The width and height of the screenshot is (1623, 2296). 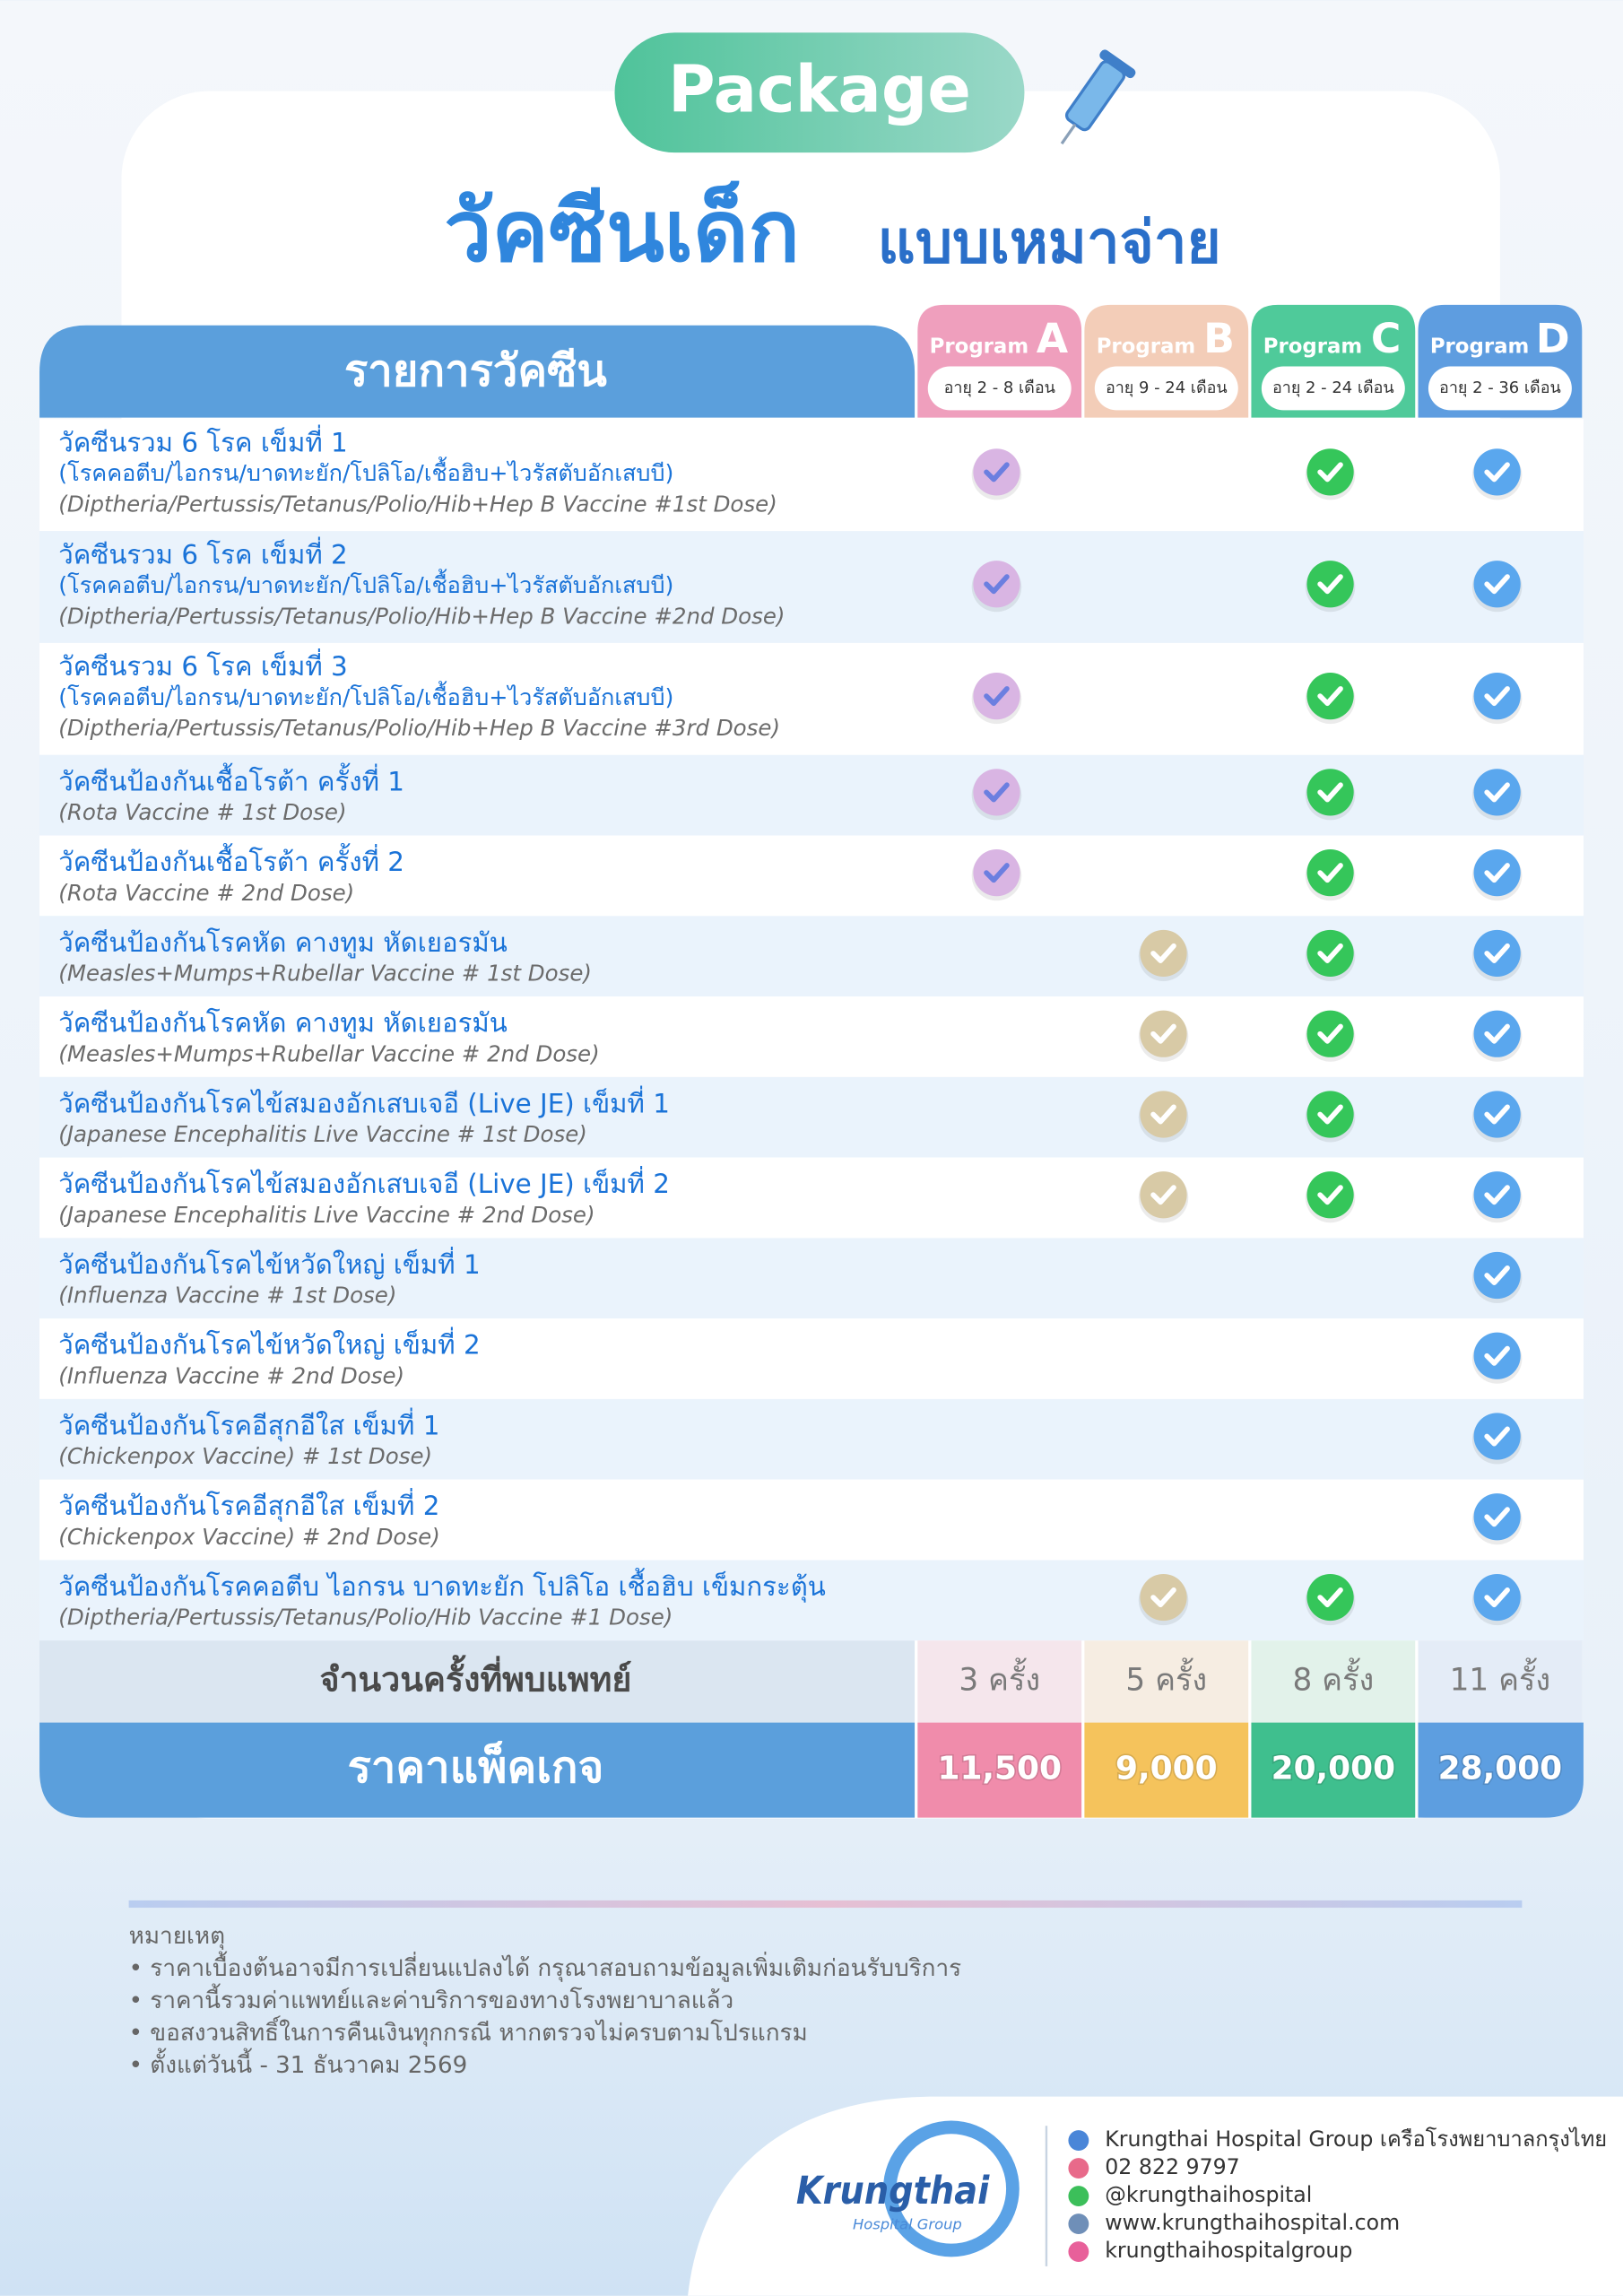 What do you see at coordinates (476, 1766) in the screenshot?
I see `price-label: ราคาแพ็คเกจ` at bounding box center [476, 1766].